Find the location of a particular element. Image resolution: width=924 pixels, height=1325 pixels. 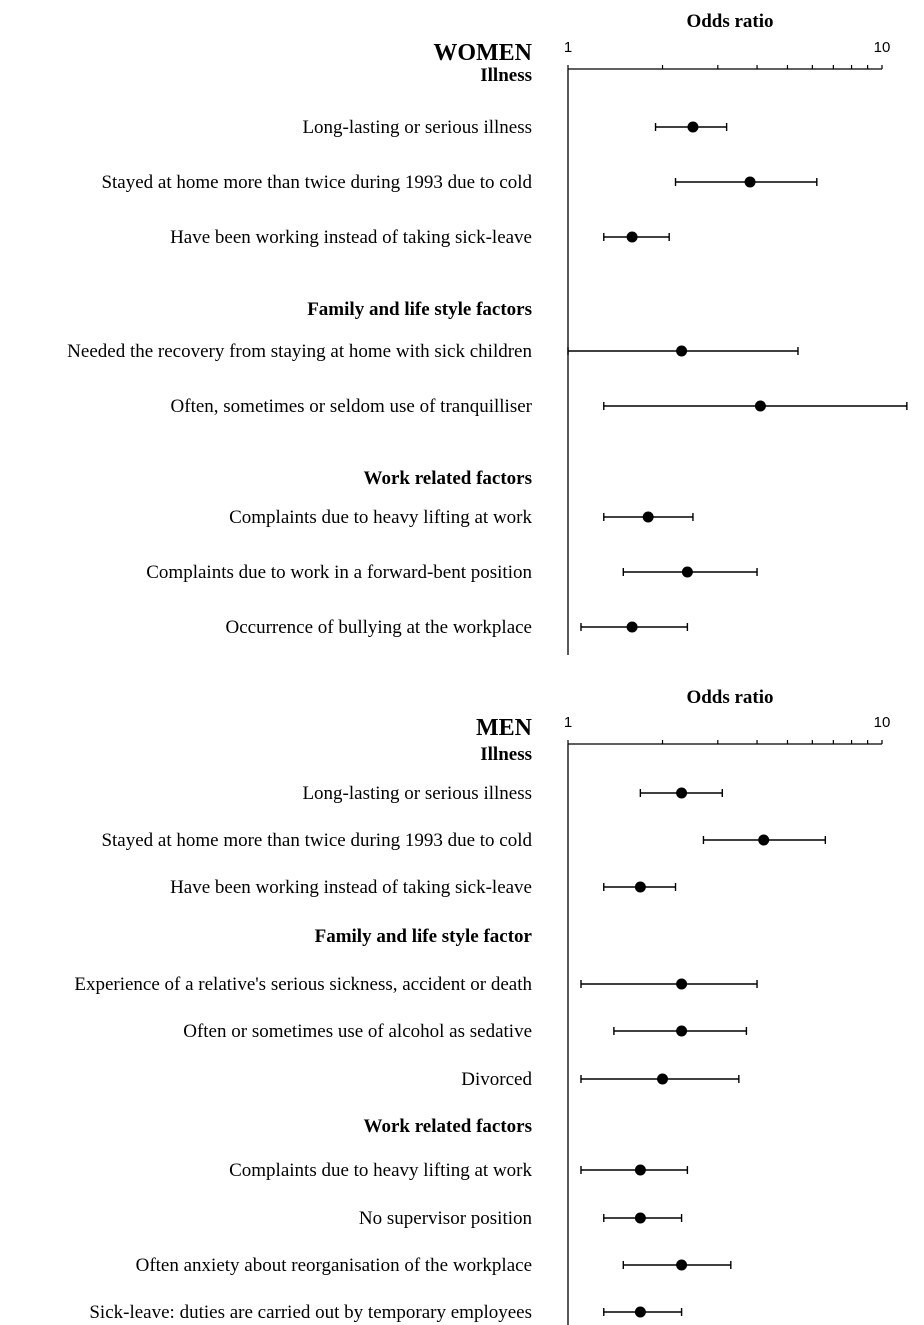

group-heading: Family and life style factors is located at coordinates (419, 309).